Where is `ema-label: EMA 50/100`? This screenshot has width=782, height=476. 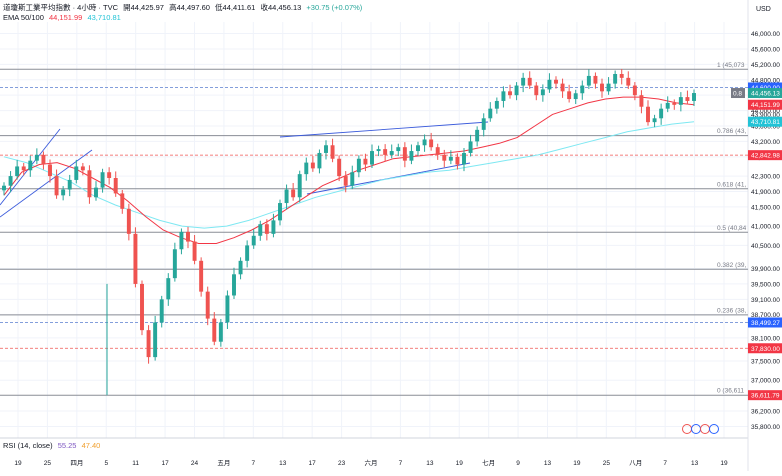 ema-label: EMA 50/100 is located at coordinates (23, 17).